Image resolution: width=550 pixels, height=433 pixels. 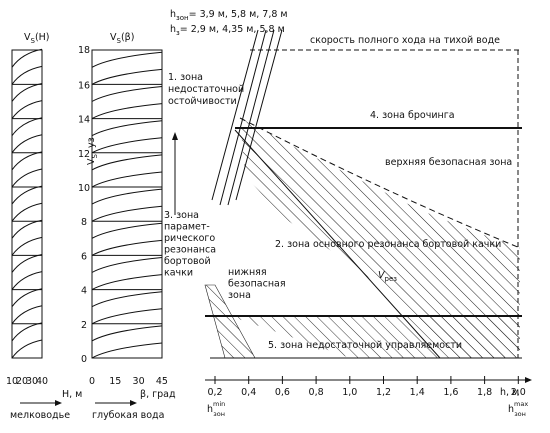 What do you see at coordinates (417, 392) in the screenshot?
I see `x-tick-label: 1,4` at bounding box center [417, 392].